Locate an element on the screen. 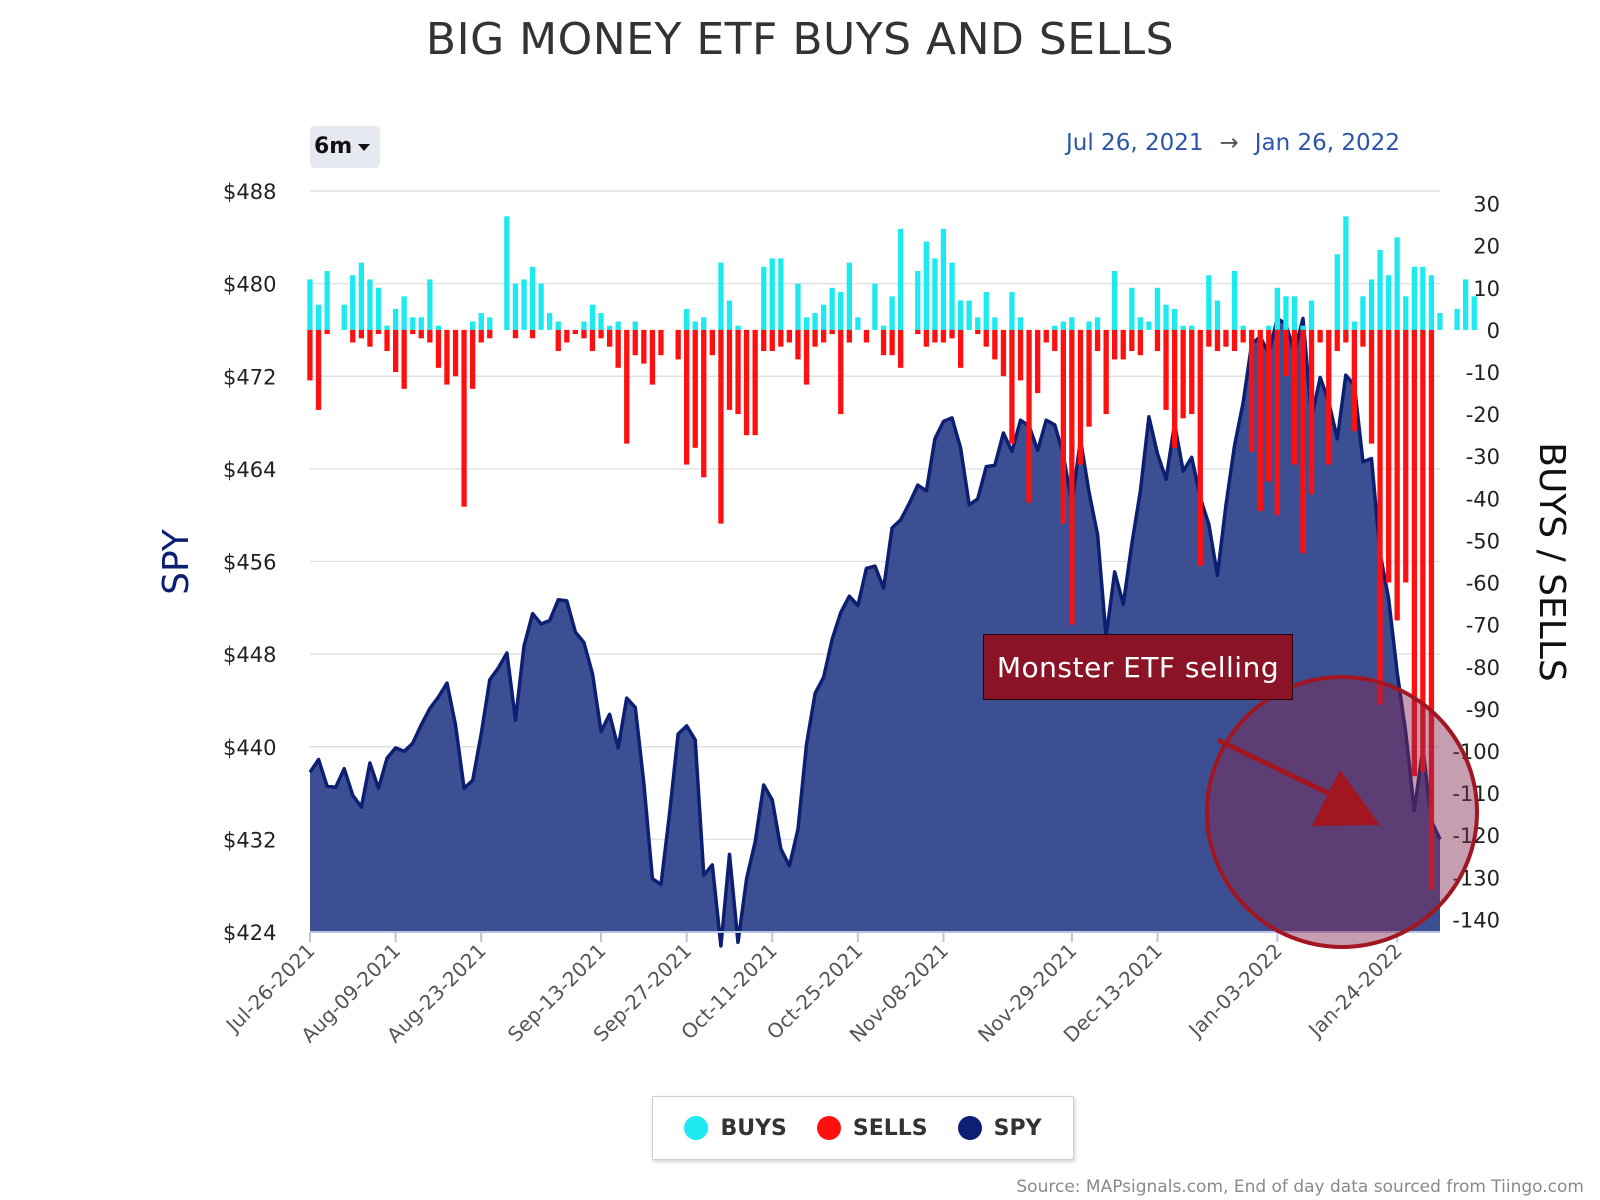  chart-title: BIG MONEY ETF BUYS AND SELLS is located at coordinates (800, 39).